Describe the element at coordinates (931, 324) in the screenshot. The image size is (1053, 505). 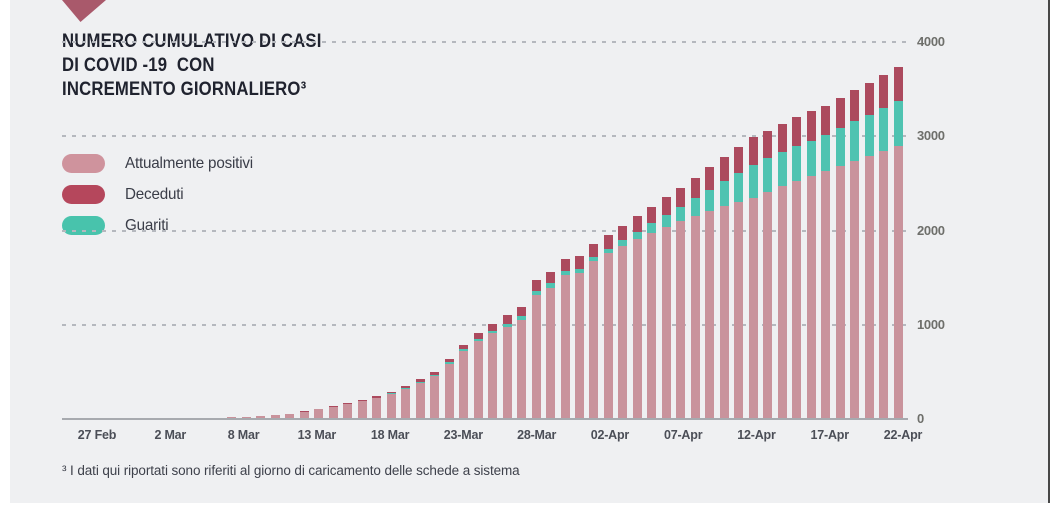
I see `y-tick-label-1000: 1000` at that location.